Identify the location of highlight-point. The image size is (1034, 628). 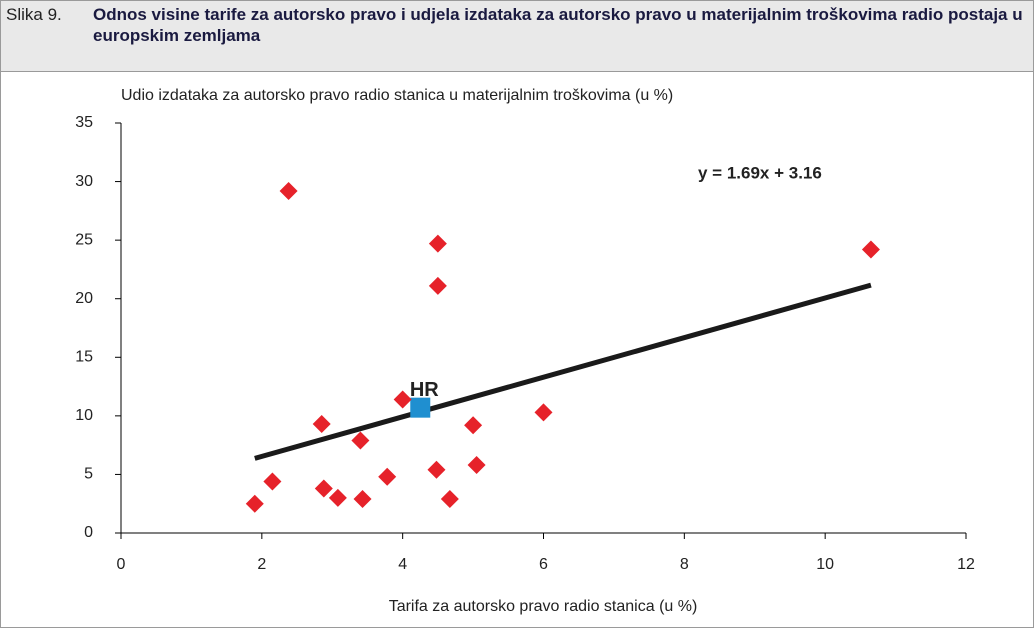
(420, 407).